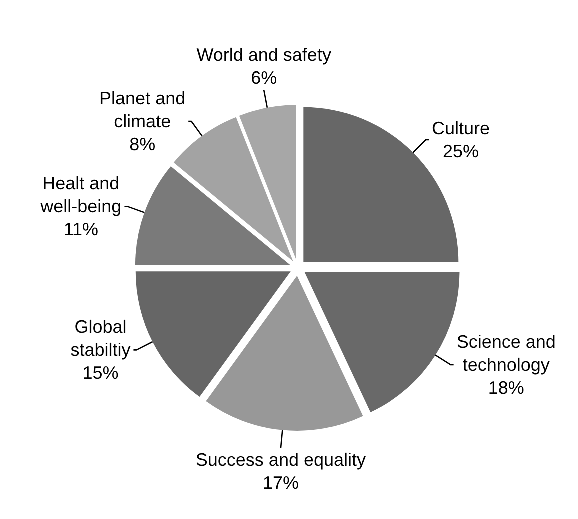 The height and width of the screenshot is (519, 578). Describe the element at coordinates (264, 55) in the screenshot. I see `slice-label: World and safety` at that location.